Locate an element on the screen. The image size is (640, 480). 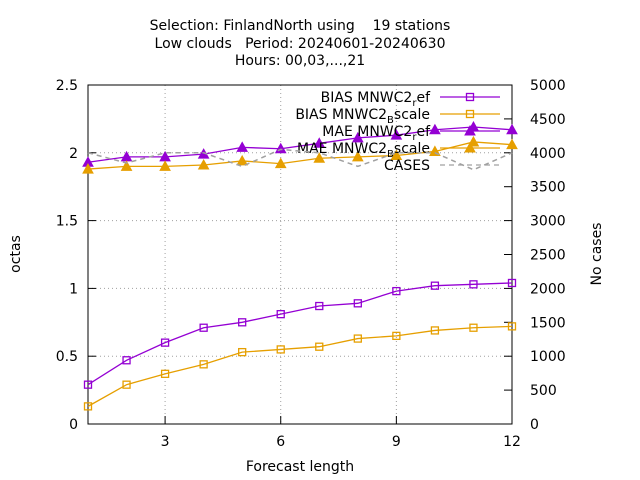
y-tick-label: 0 is located at coordinates (73, 425).